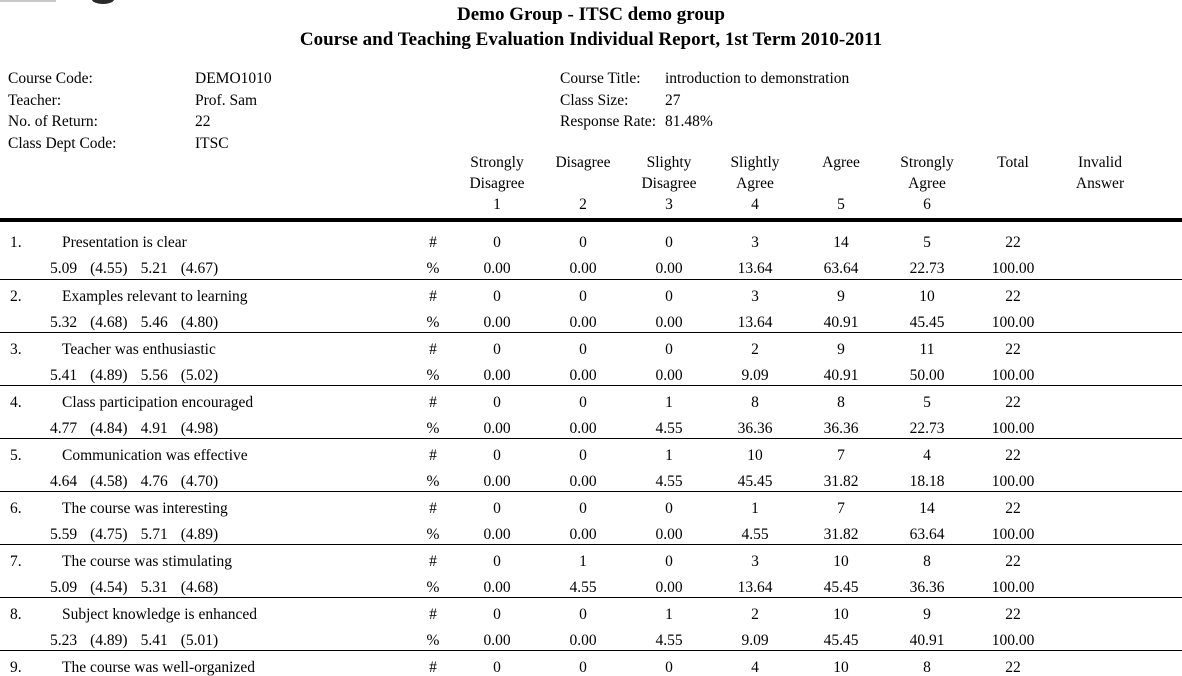 The image size is (1182, 676). What do you see at coordinates (591, 456) in the screenshot?
I see `item-count-line: 5. Communication was effective #0 0 1 10 7 4 22` at bounding box center [591, 456].